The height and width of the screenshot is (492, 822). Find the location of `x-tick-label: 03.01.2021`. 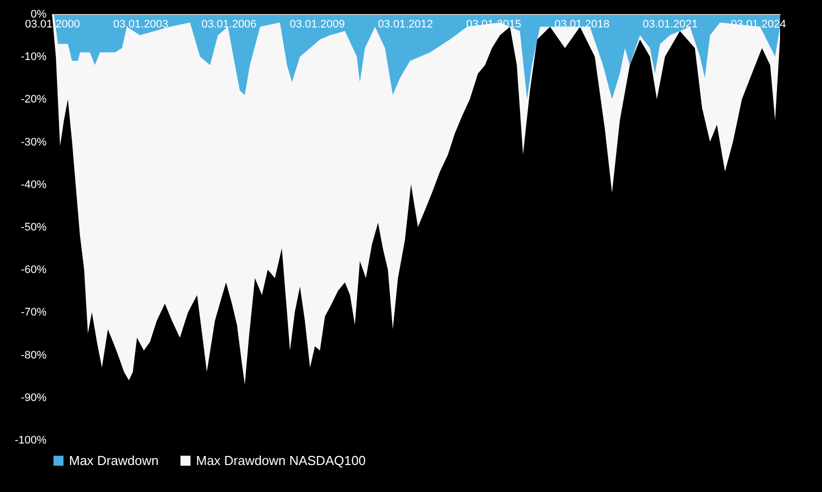

x-tick-label: 03.01.2021 is located at coordinates (670, 24).